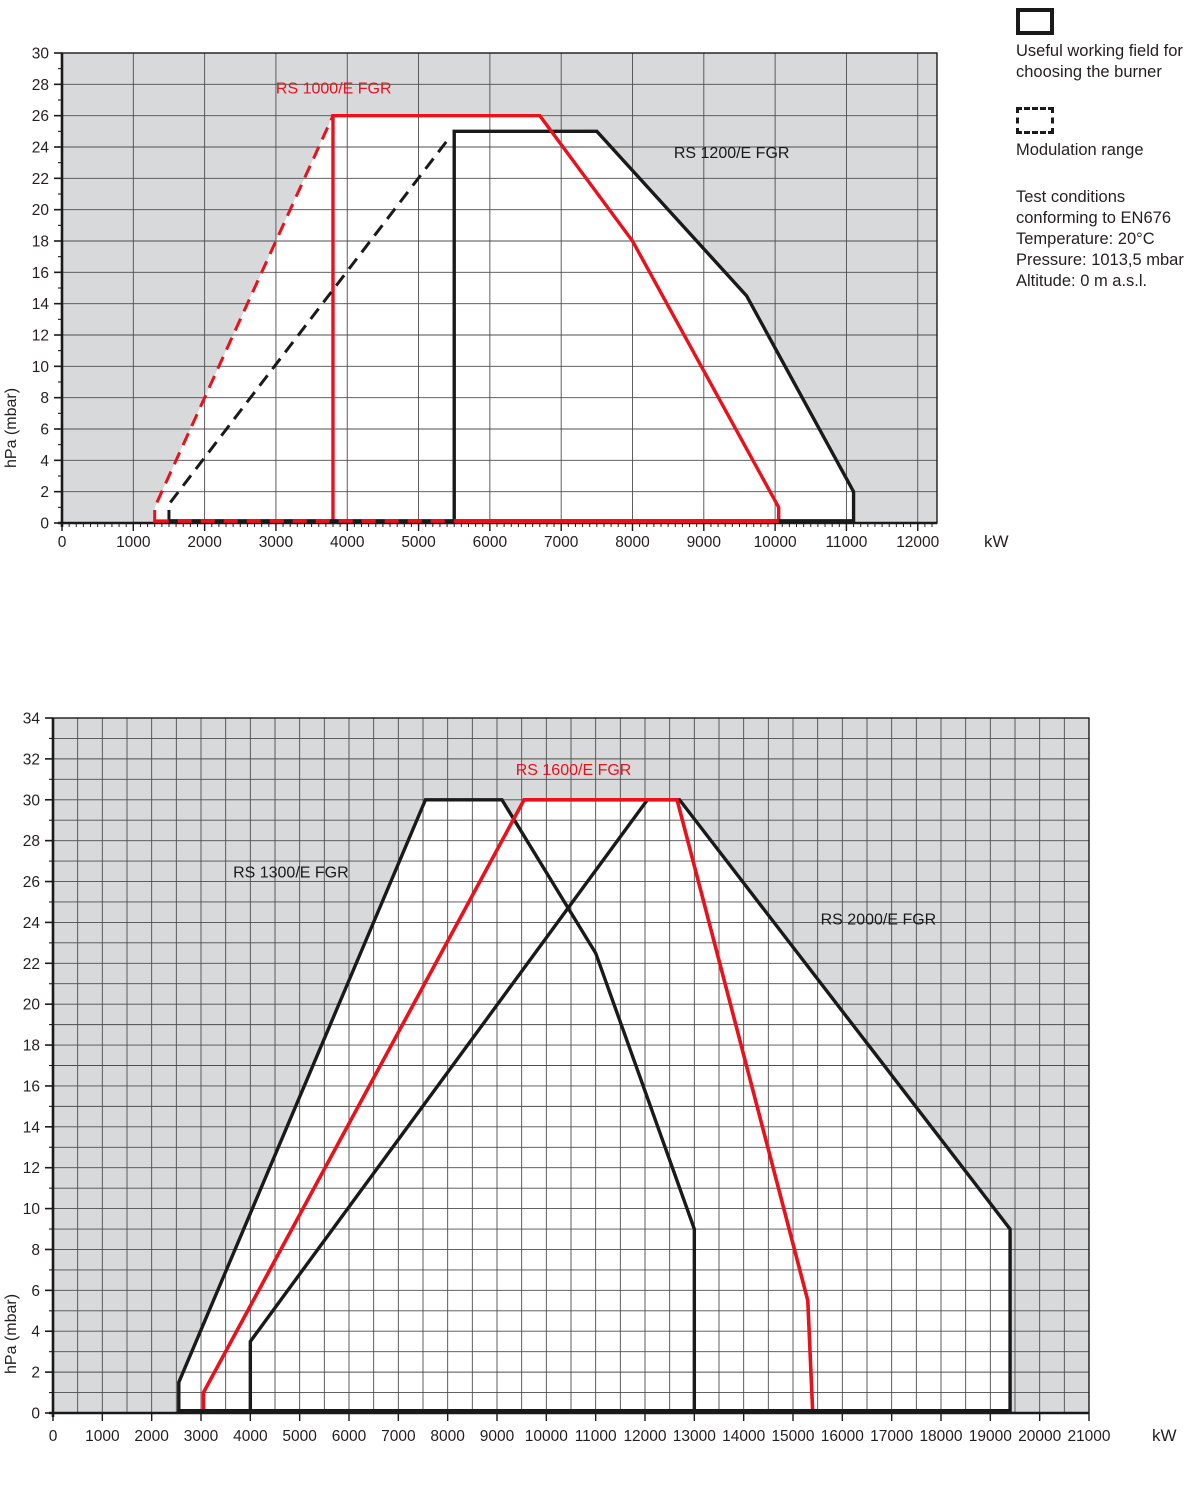 Image resolution: width=1199 pixels, height=1501 pixels. I want to click on test-conditions-line: Pressure: 1013,5 mbar, so click(1100, 260).